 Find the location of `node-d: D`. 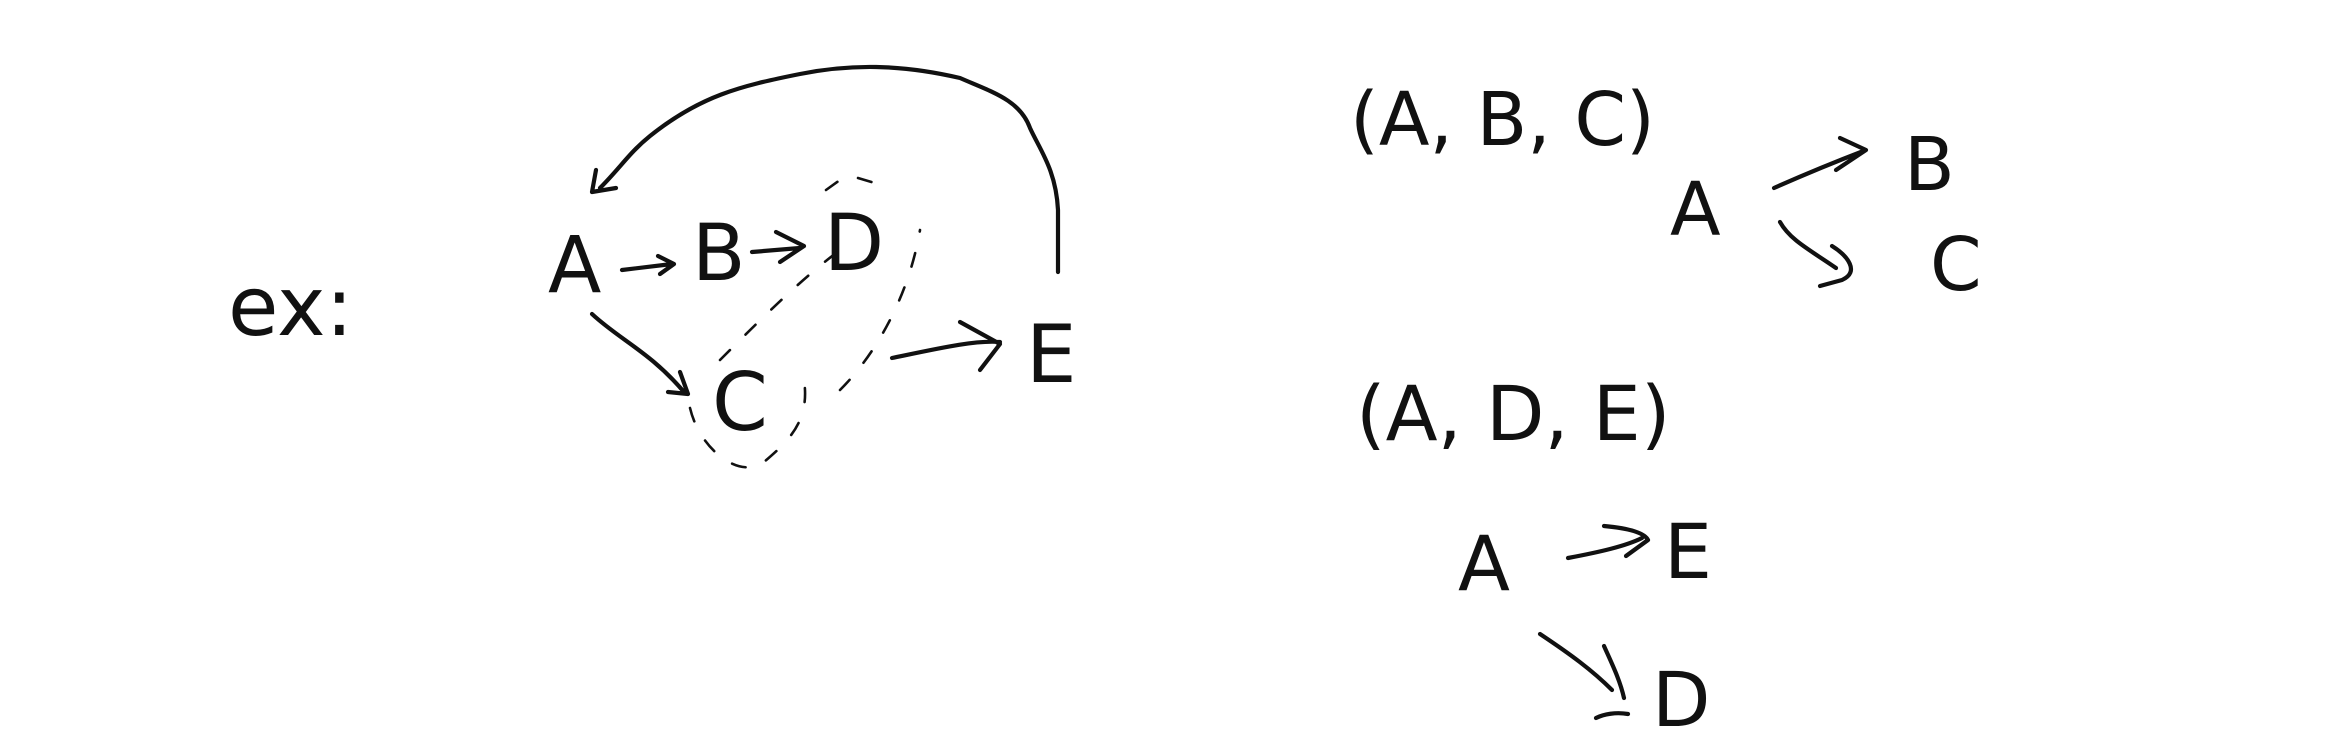

node-d: D is located at coordinates (854, 244).